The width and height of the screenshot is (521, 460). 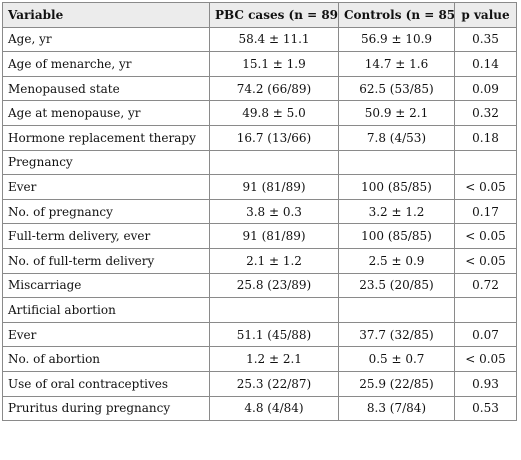 I want to click on cell-p-value: 0.07, so click(x=485, y=334).